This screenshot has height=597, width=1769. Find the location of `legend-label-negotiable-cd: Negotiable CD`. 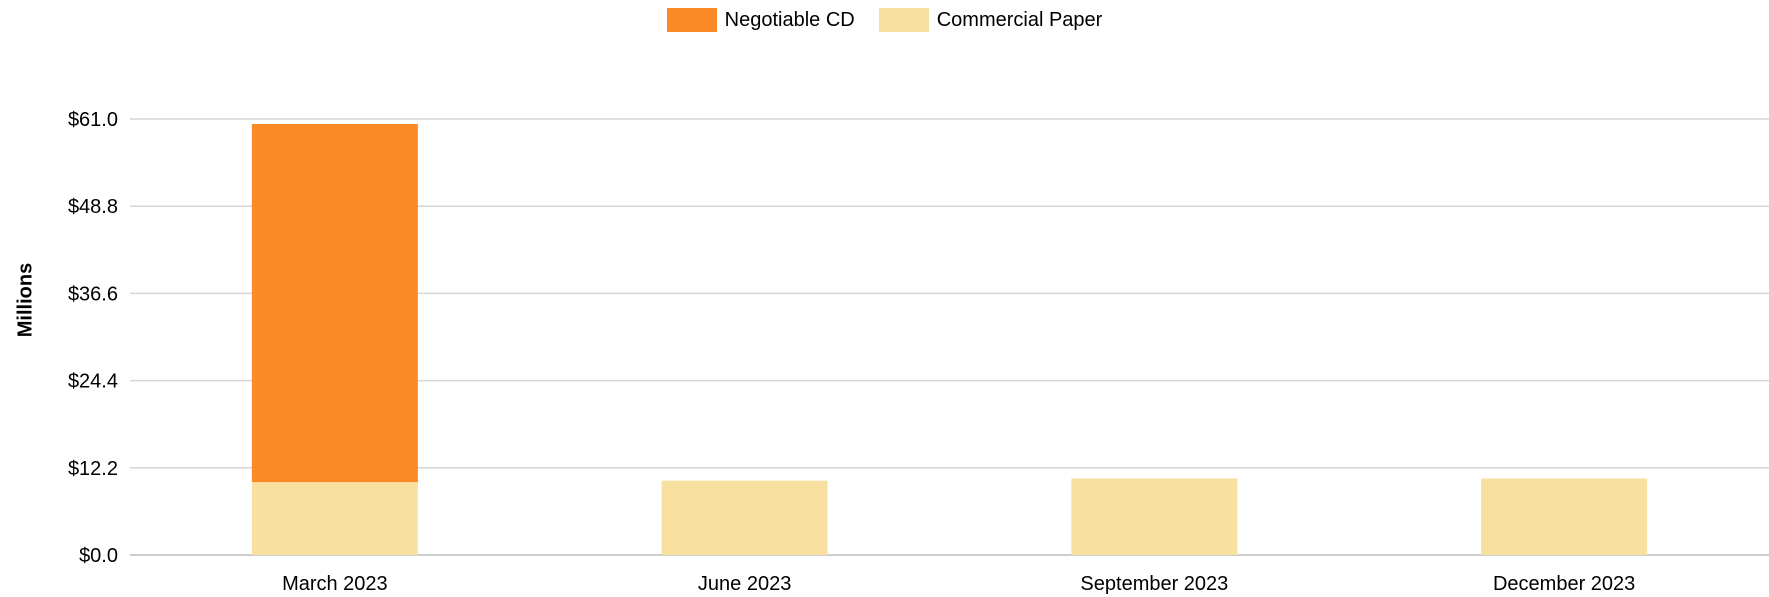

legend-label-negotiable-cd: Negotiable CD is located at coordinates (789, 19).